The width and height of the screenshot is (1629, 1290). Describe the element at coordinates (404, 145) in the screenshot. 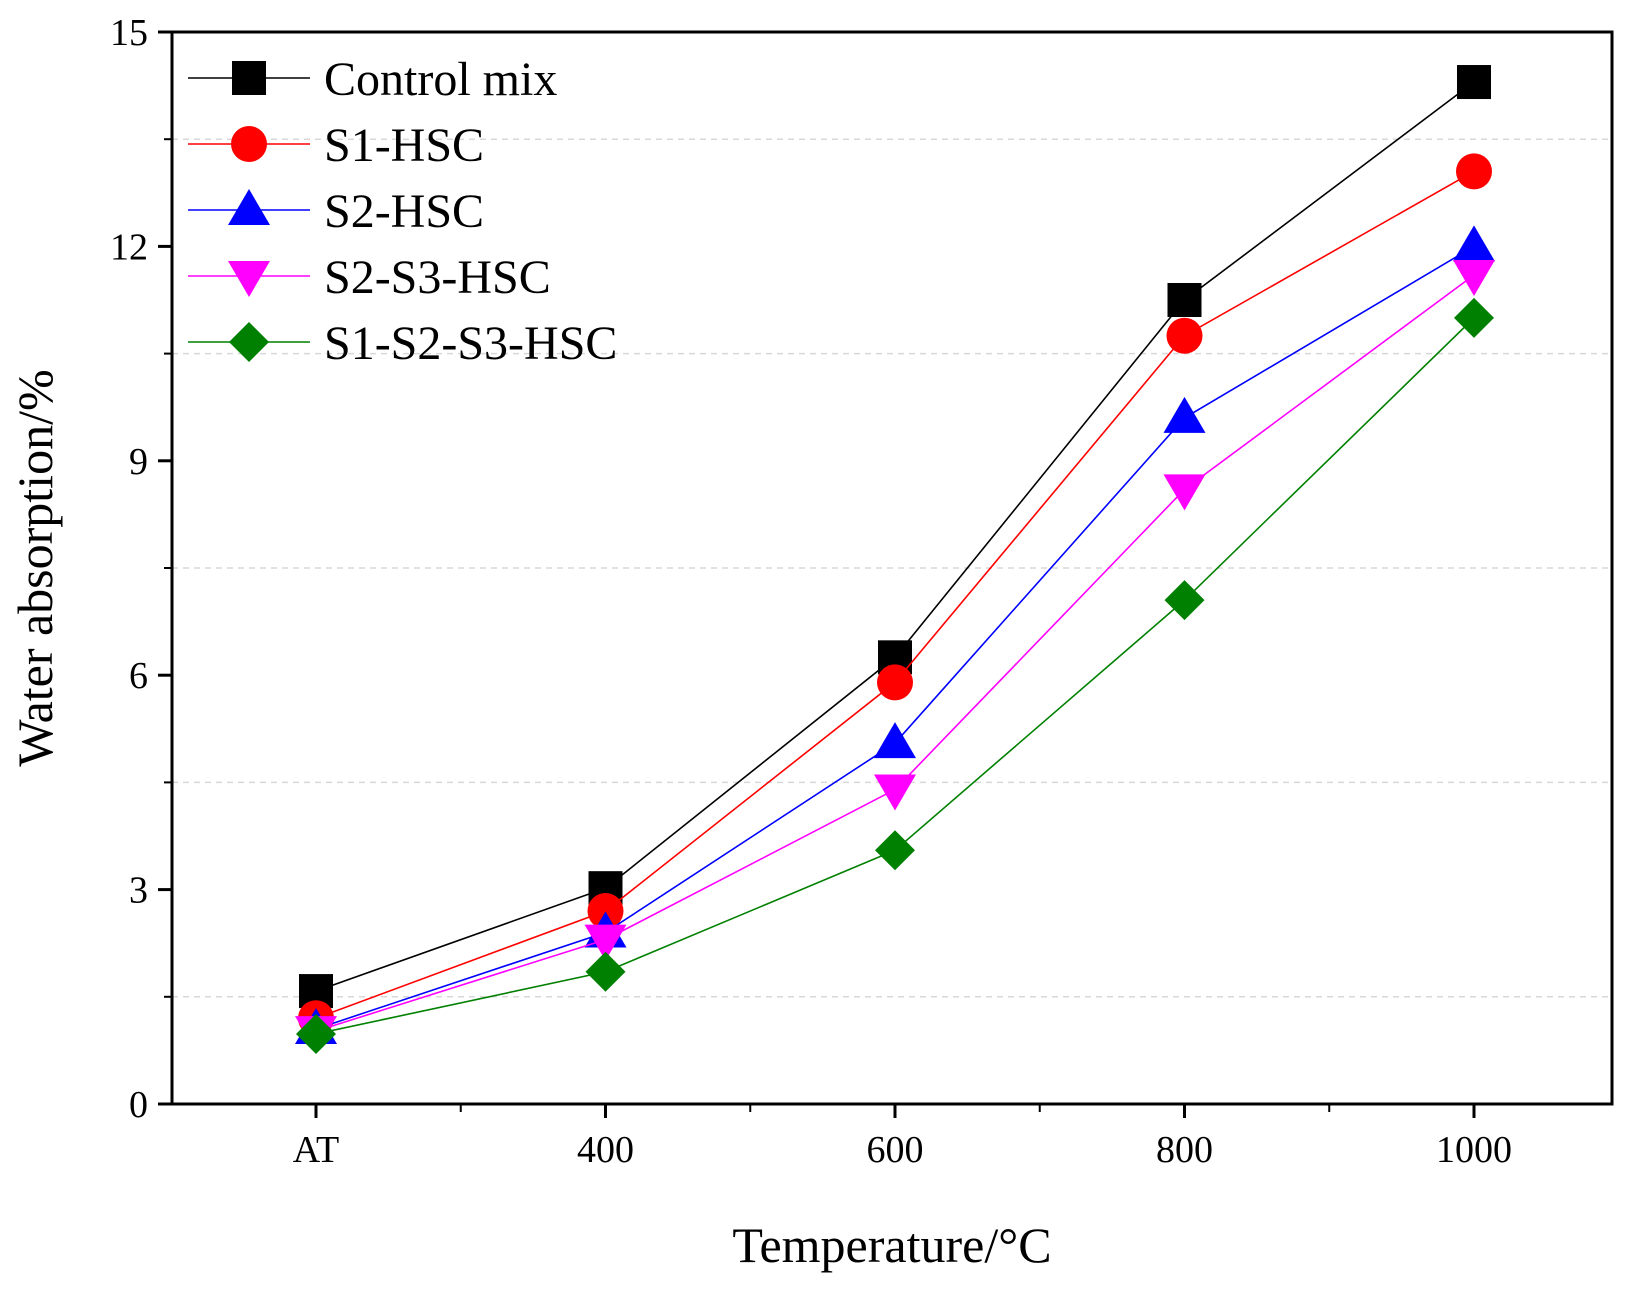

I see `legend-label: S1-HSC` at that location.